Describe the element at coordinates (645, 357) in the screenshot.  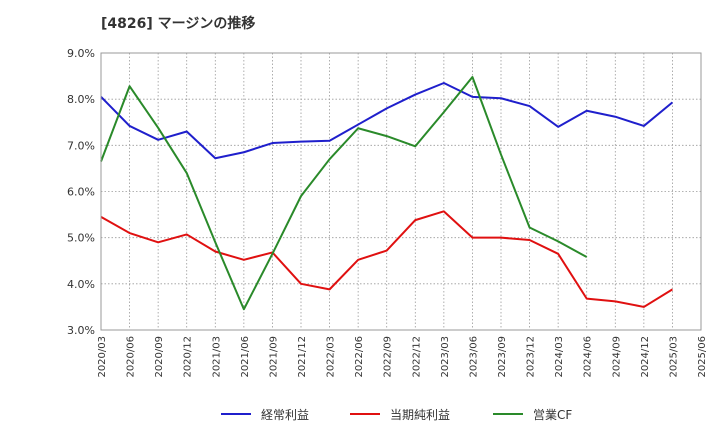
I see `x-tick-label: 2024/12` at that location.